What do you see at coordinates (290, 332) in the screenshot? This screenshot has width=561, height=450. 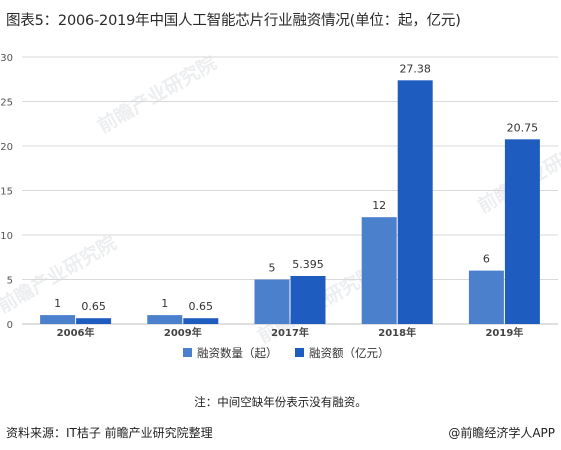 I see `x-tick-label: 2017年` at bounding box center [290, 332].